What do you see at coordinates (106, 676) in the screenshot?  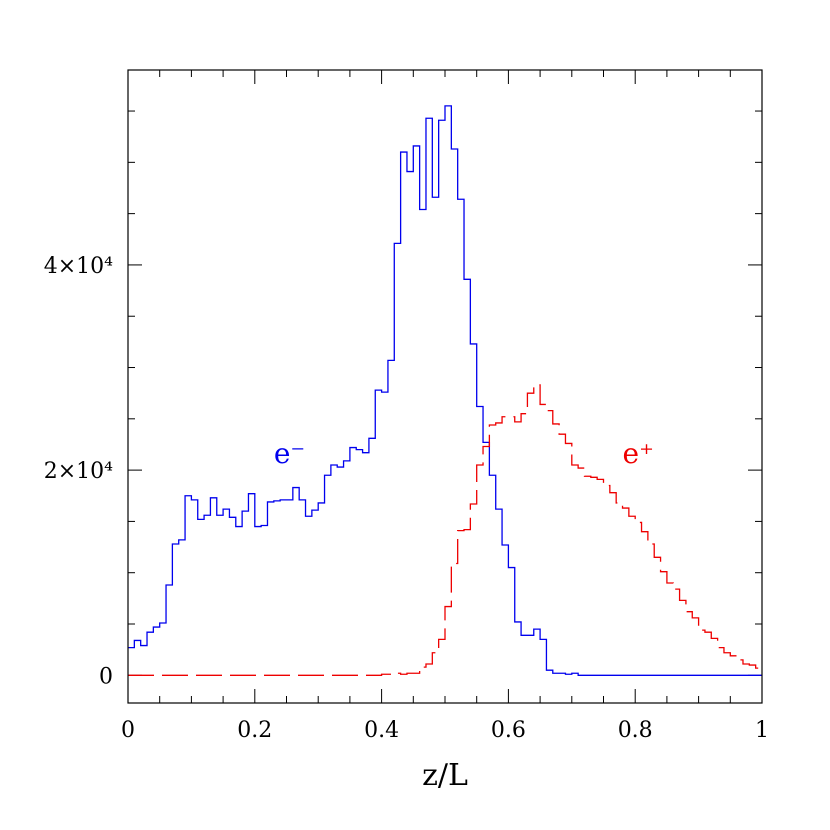 I see `y-tick-label: 0` at bounding box center [106, 676].